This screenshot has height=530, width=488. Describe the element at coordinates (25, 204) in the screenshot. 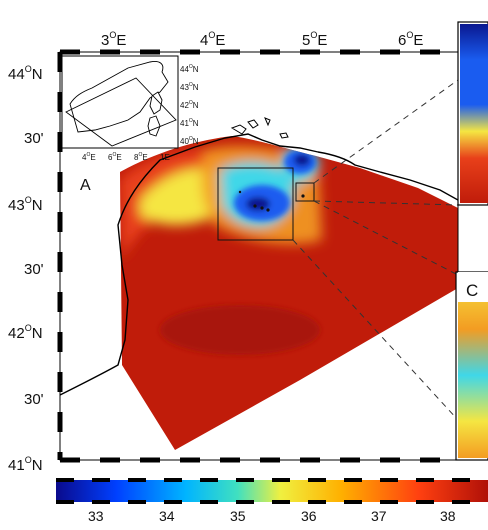

I see `lat-label: 43ON` at that location.